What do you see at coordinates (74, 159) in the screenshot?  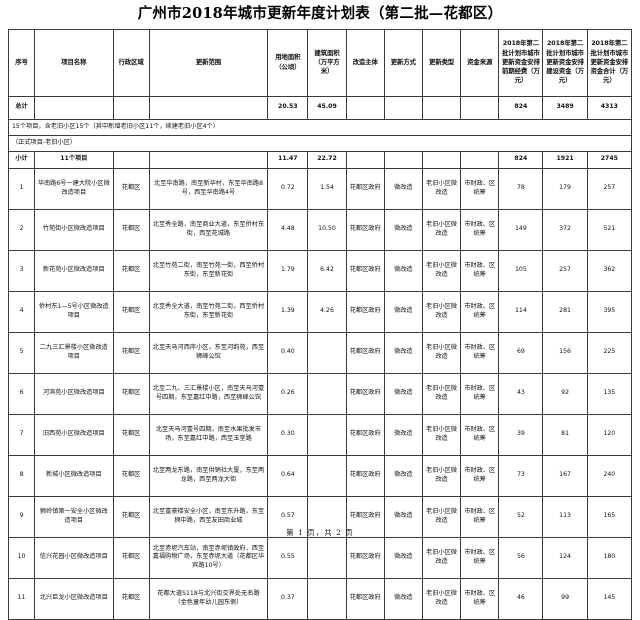 I see `subtotal-name: 11个项目` at bounding box center [74, 159].